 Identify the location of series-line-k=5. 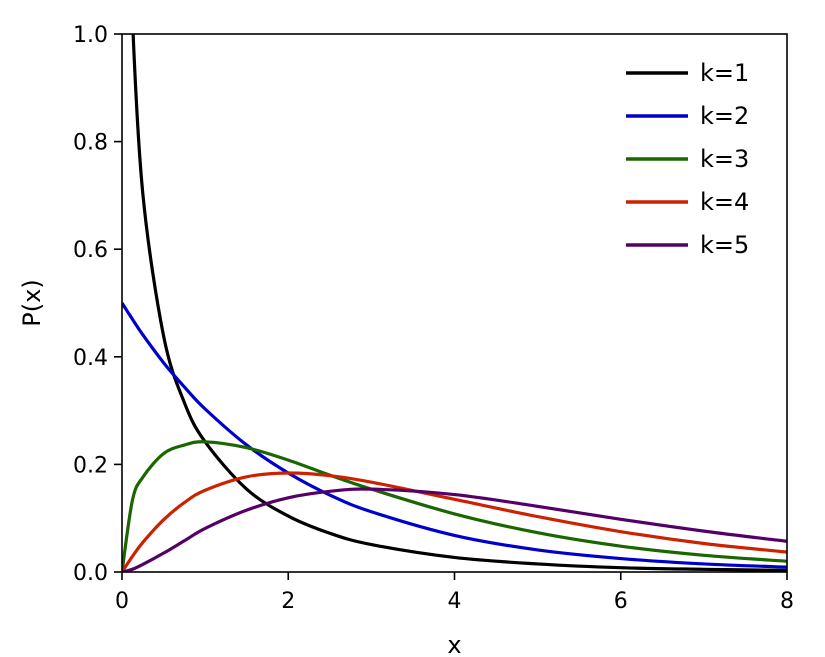
(454, 529).